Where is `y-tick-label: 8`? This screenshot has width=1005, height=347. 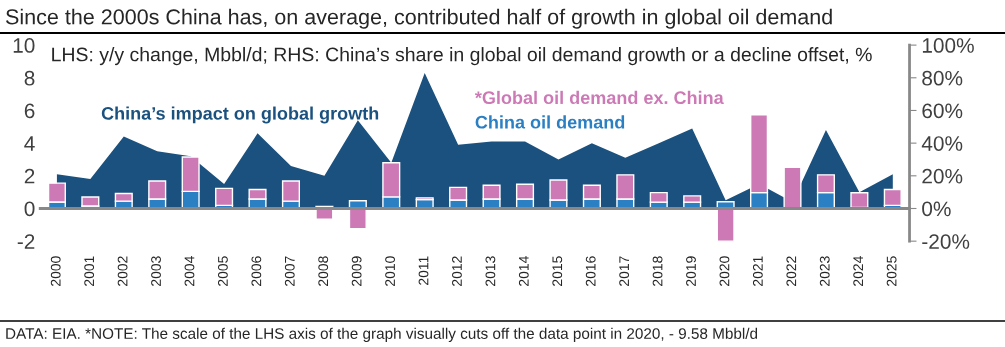
y-tick-label: 8 is located at coordinates (29, 78).